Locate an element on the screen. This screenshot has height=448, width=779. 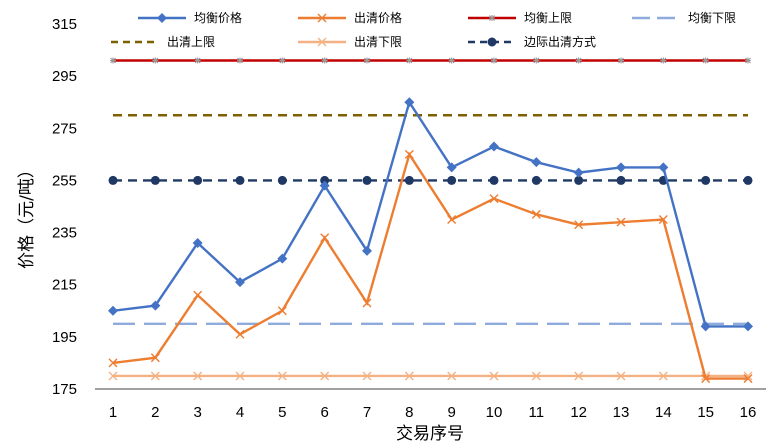
legend-label: 均衡下限 is located at coordinates (712, 18).